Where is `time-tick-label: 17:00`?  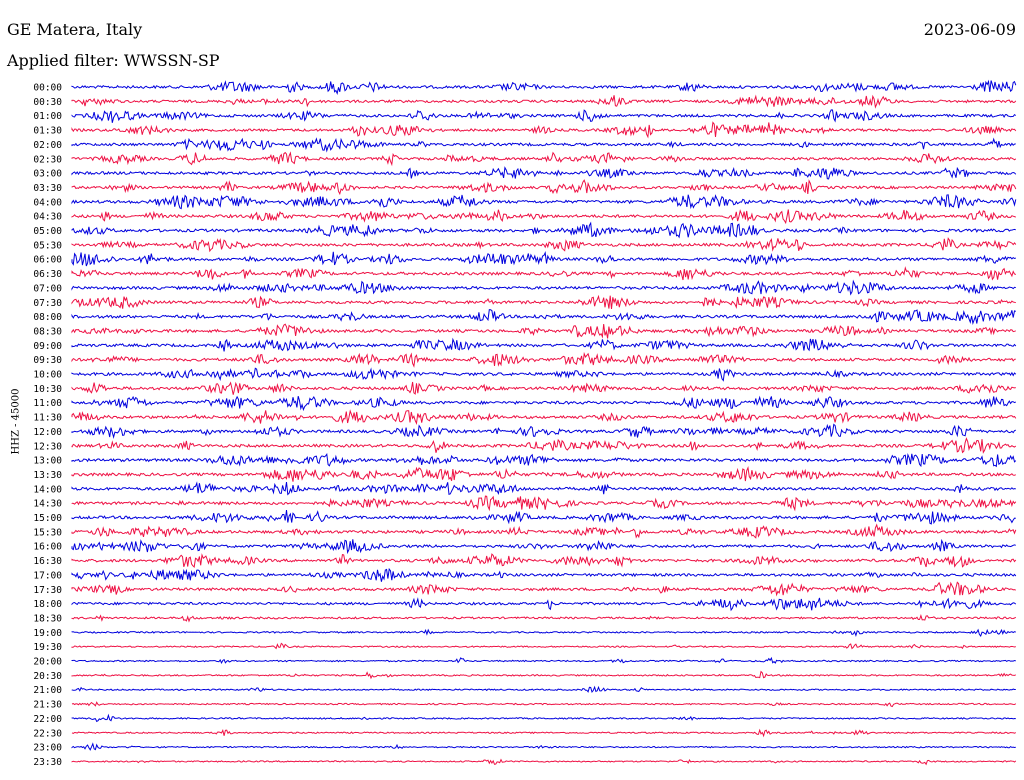 time-tick-label: 17:00 is located at coordinates (47, 575).